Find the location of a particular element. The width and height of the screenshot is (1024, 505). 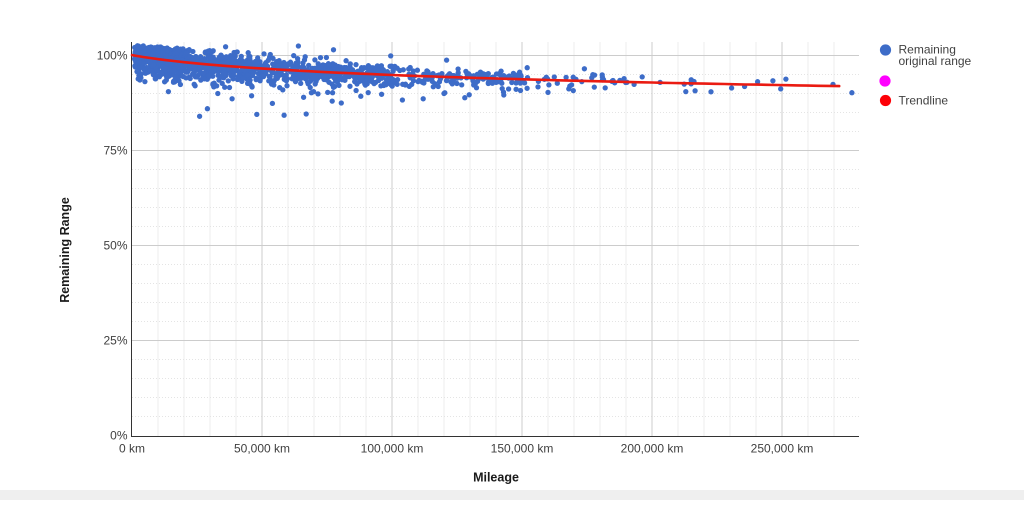

svg-text: Mileage is located at coordinates (496, 478).